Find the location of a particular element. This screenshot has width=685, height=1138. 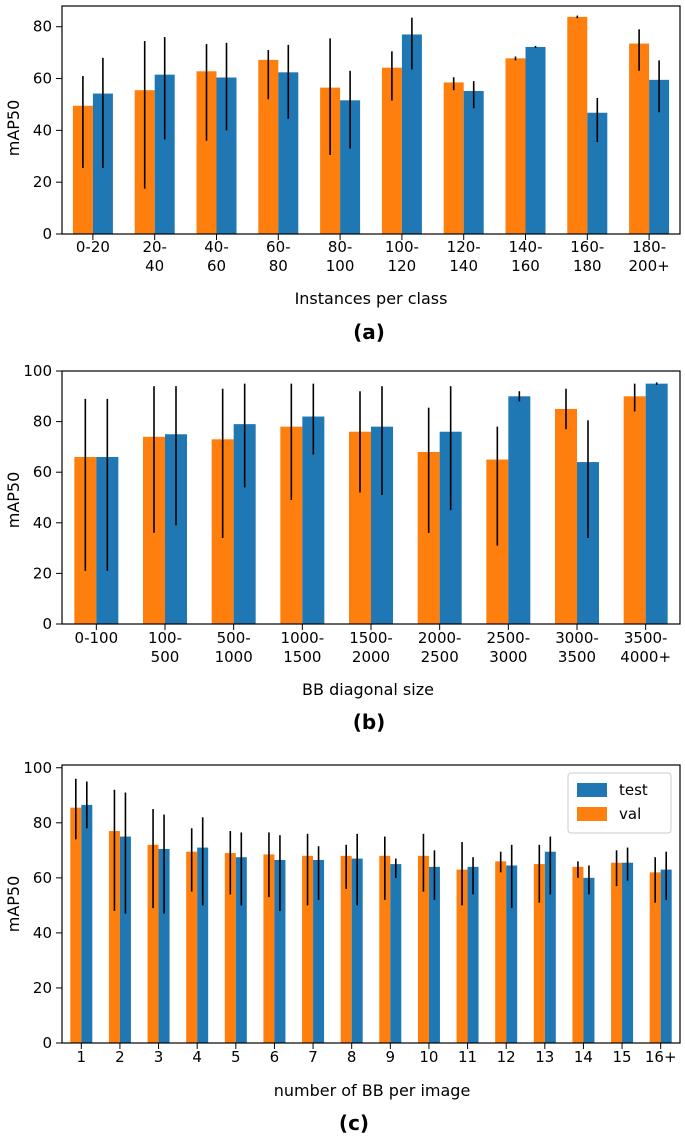

x-tick-label: 2500- is located at coordinates (509, 638).